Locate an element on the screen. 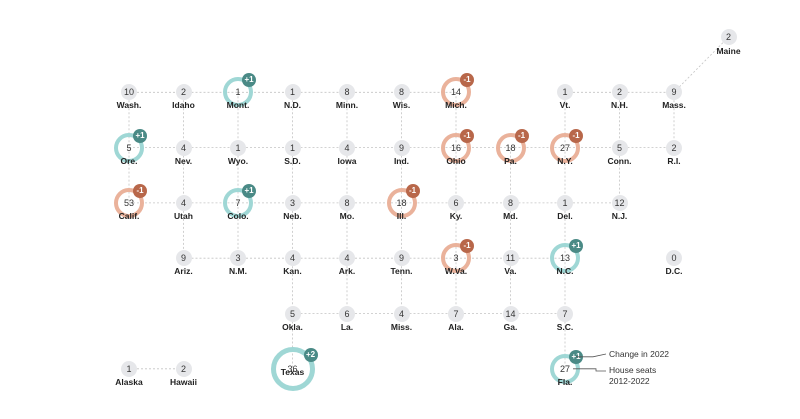  state-label: N.H. is located at coordinates (619, 105).